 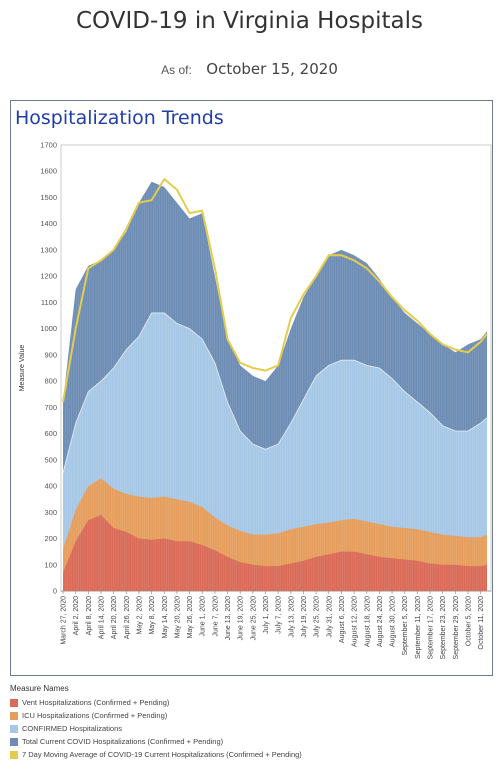 I want to click on x-tick-label: September 5, 2020, so click(x=405, y=626).